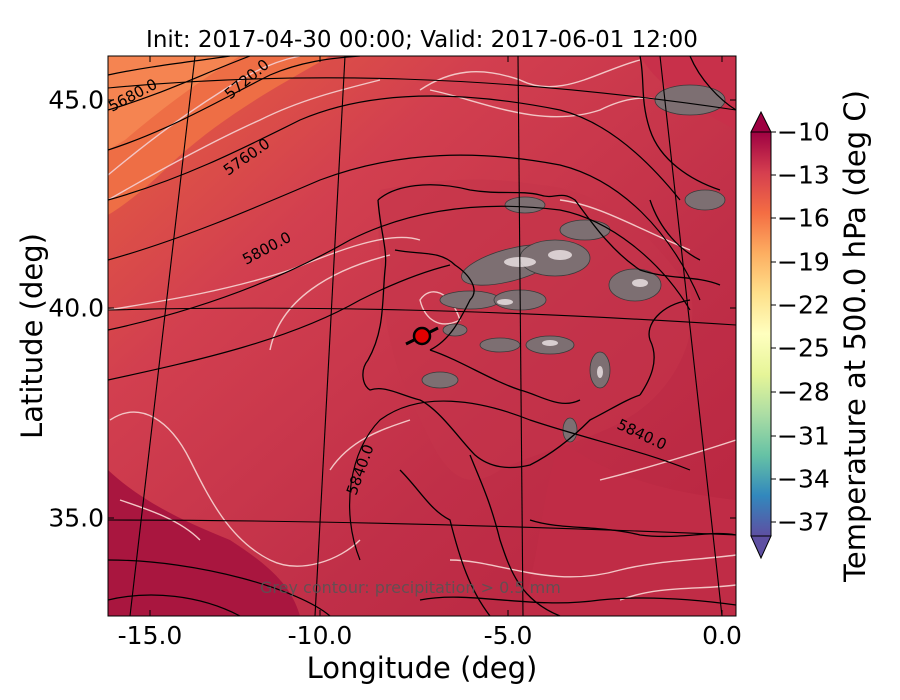  Describe the element at coordinates (803, 392) in the screenshot. I see `colorbar-tick-label: −28` at that location.